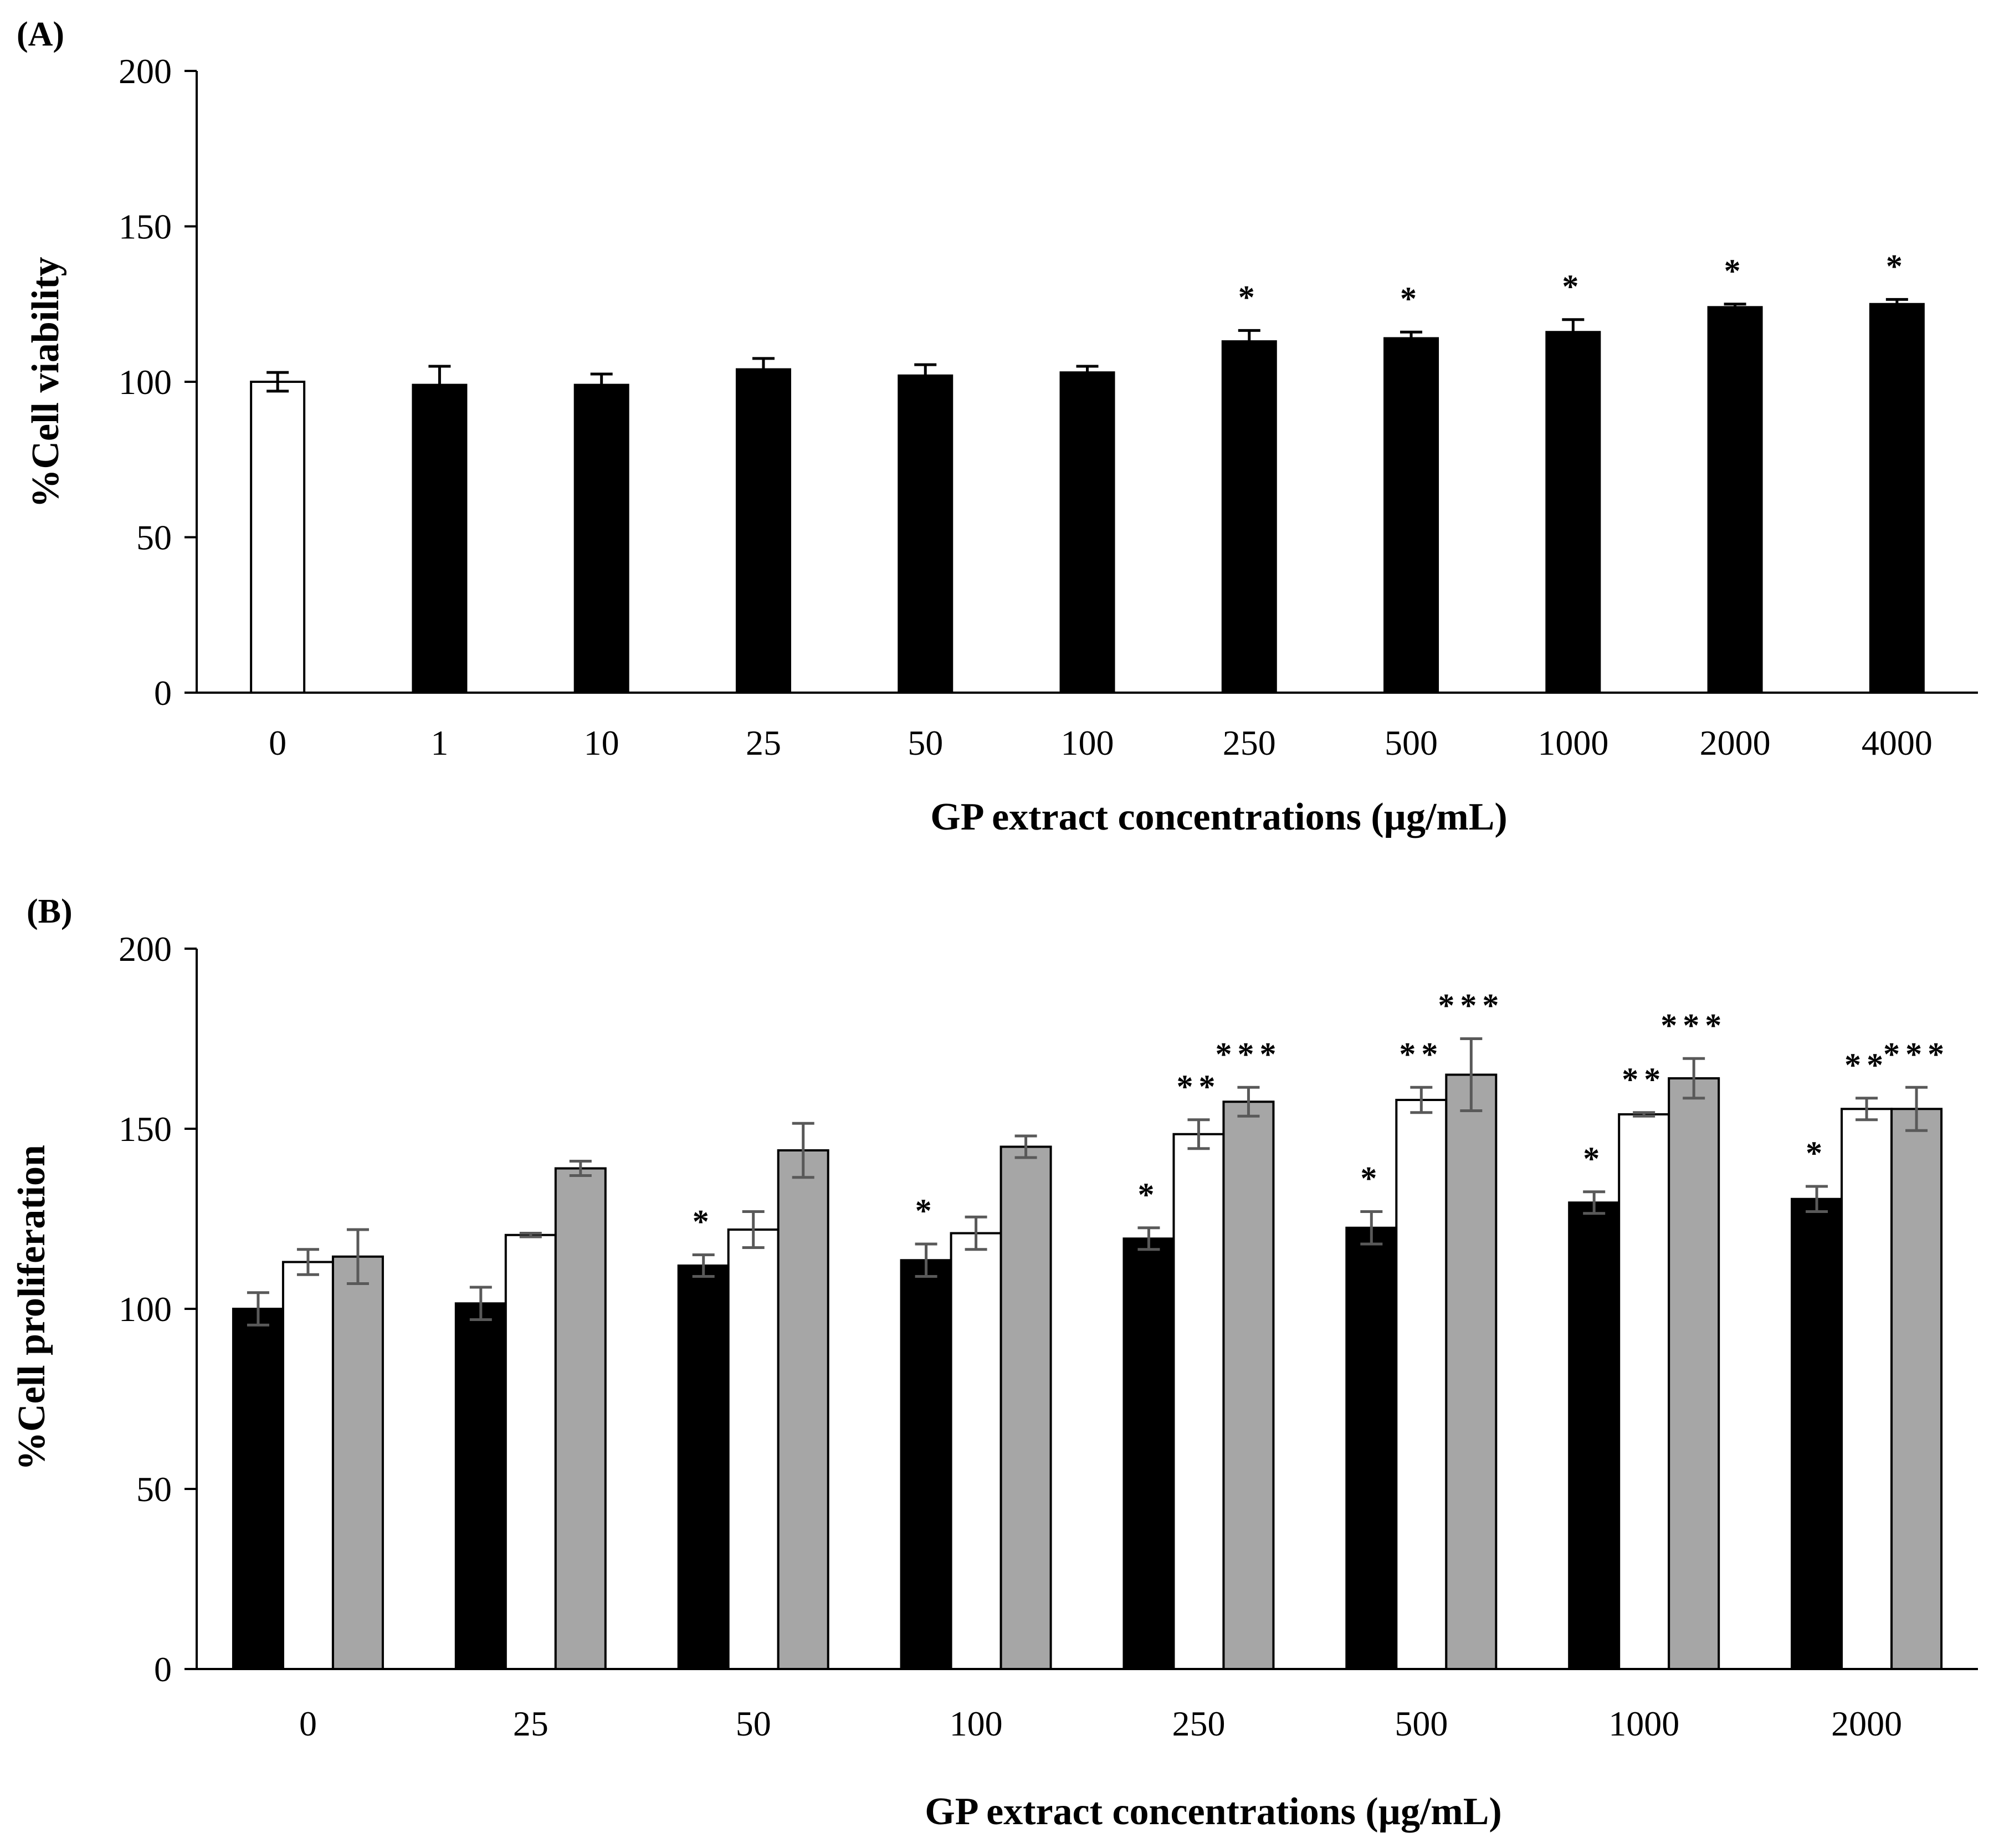 The width and height of the screenshot is (1999, 1848). I want to click on panel-b-y-tick-label: 50, so click(154, 1490).